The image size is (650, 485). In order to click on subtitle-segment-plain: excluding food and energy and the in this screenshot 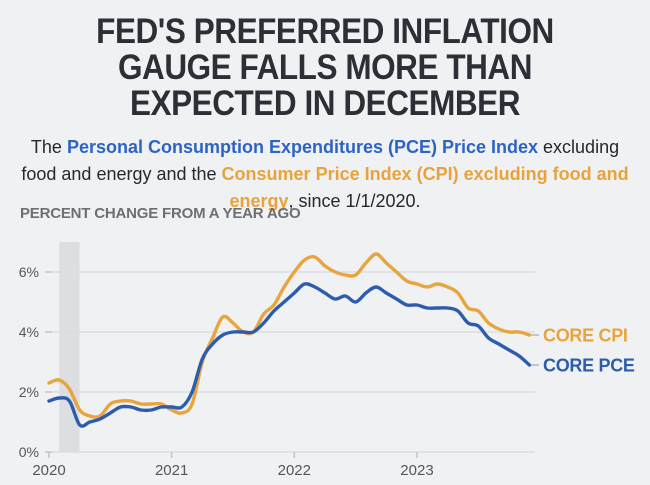, I will do `click(320, 160)`.